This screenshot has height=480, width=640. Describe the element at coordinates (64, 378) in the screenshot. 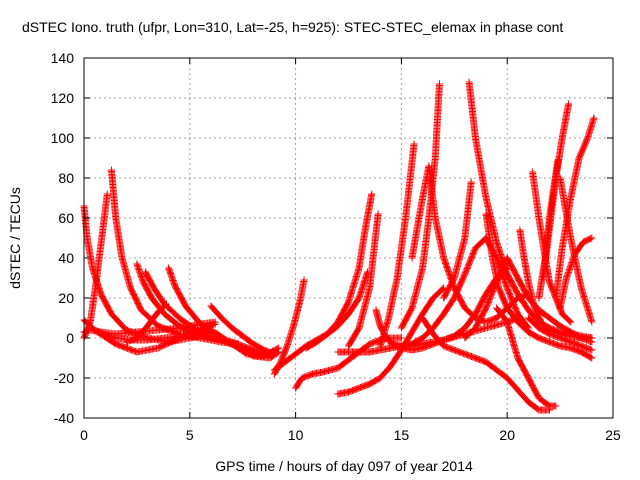

I see `y-tick-label: -20` at that location.